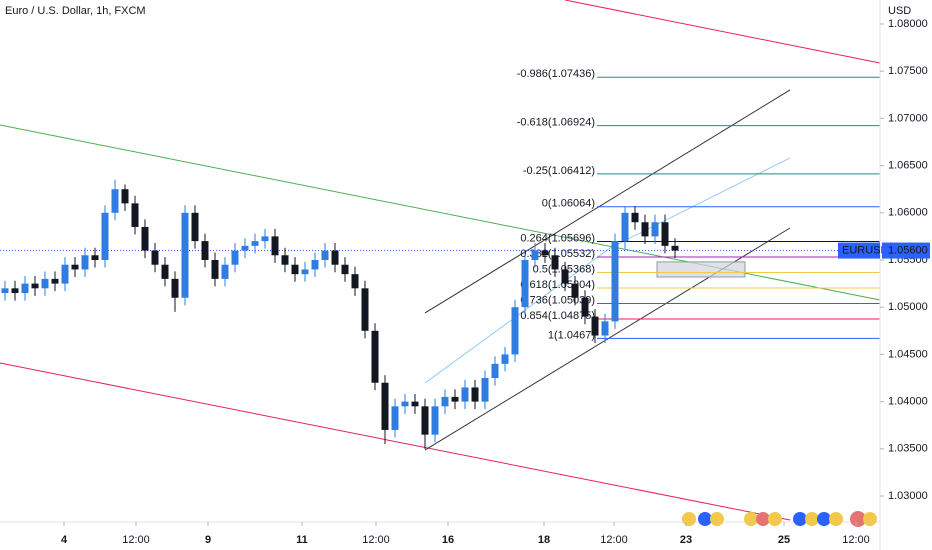  Describe the element at coordinates (700, 203) in the screenshot. I see `trend-line` at that location.